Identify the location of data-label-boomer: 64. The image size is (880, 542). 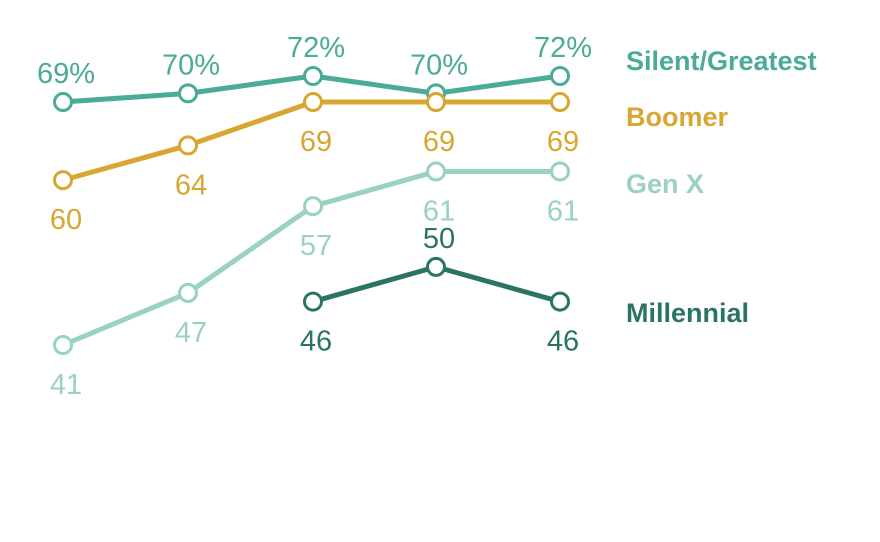
(191, 185).